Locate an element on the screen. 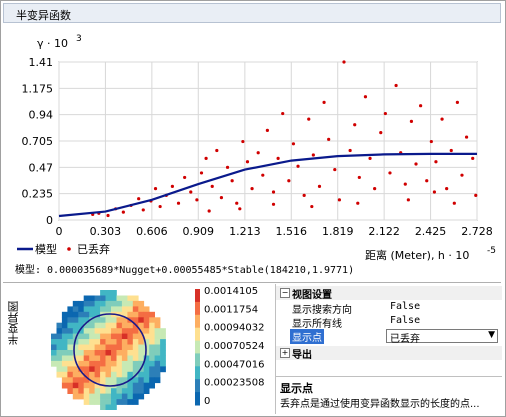  property-key: 显示搜索方向 is located at coordinates (322, 310).